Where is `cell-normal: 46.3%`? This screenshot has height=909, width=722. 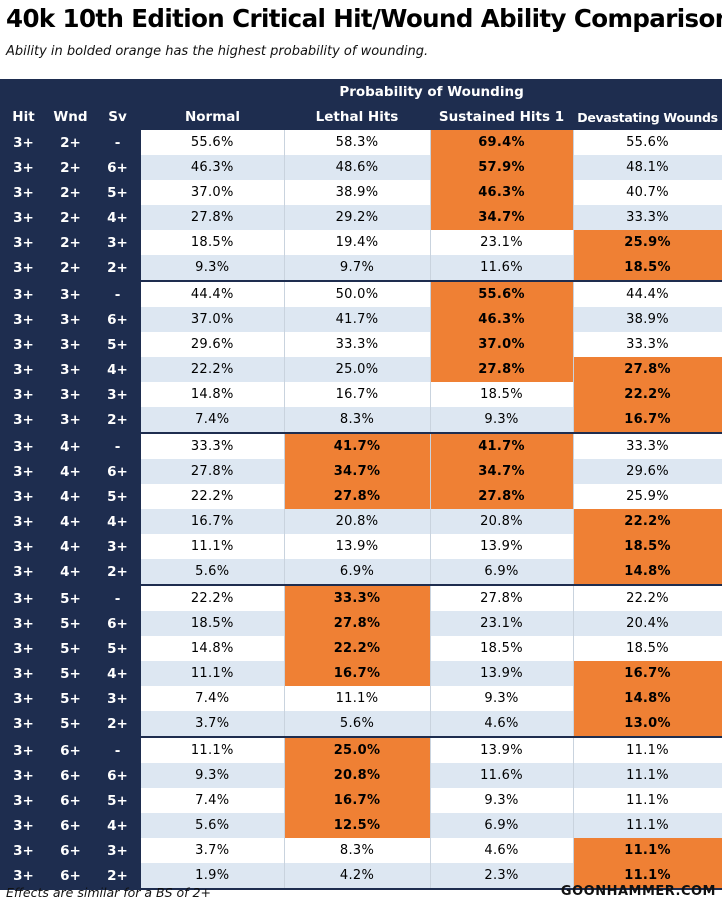
cell-normal: 46.3% is located at coordinates (213, 167).